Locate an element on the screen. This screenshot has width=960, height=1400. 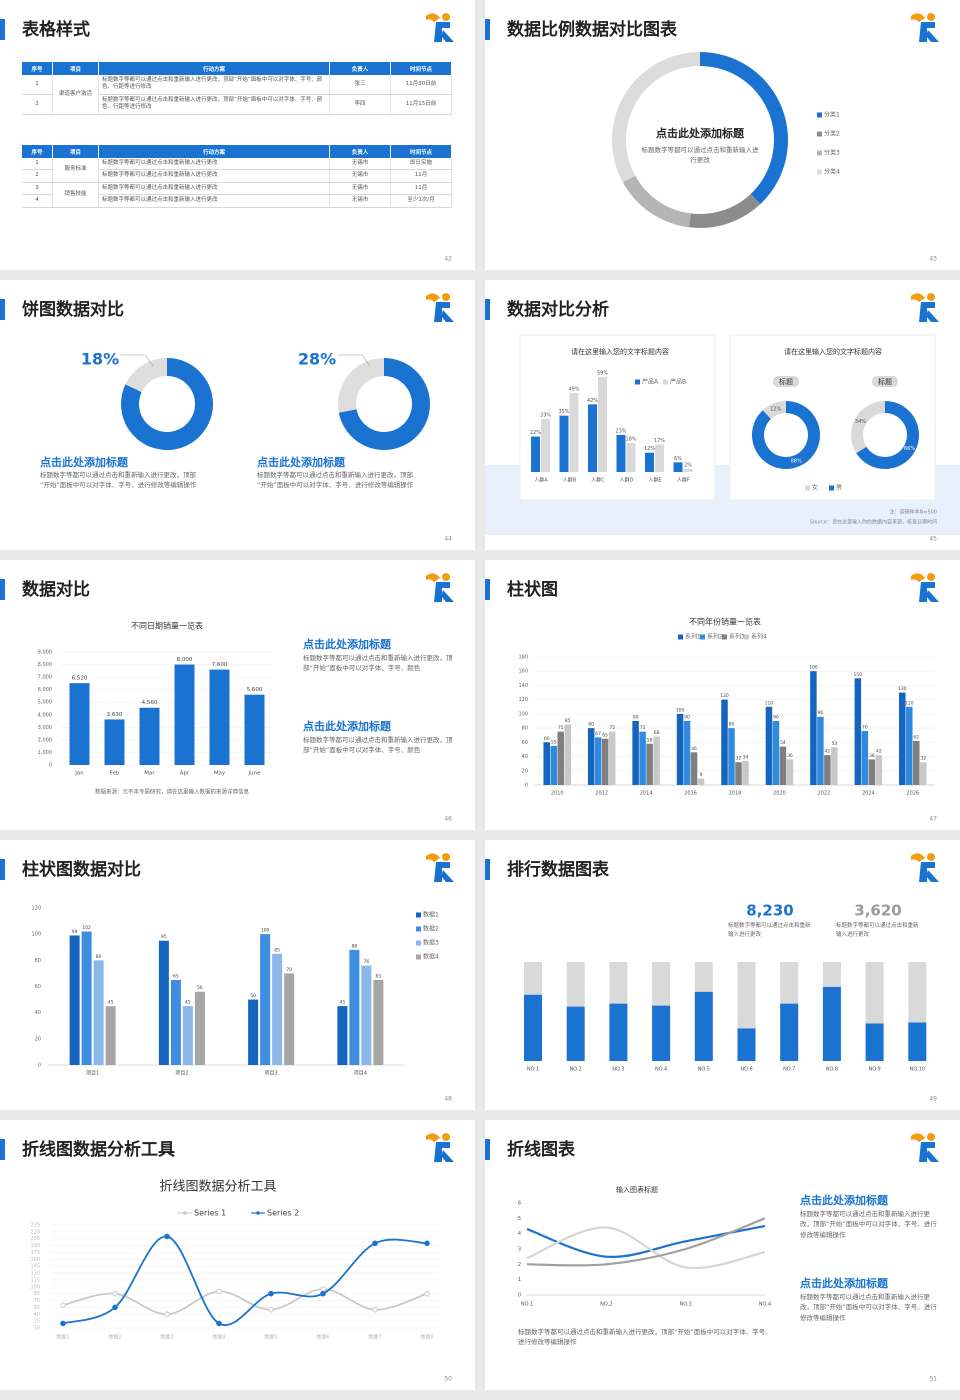
x-tick-label: 人群E is located at coordinates (654, 480).